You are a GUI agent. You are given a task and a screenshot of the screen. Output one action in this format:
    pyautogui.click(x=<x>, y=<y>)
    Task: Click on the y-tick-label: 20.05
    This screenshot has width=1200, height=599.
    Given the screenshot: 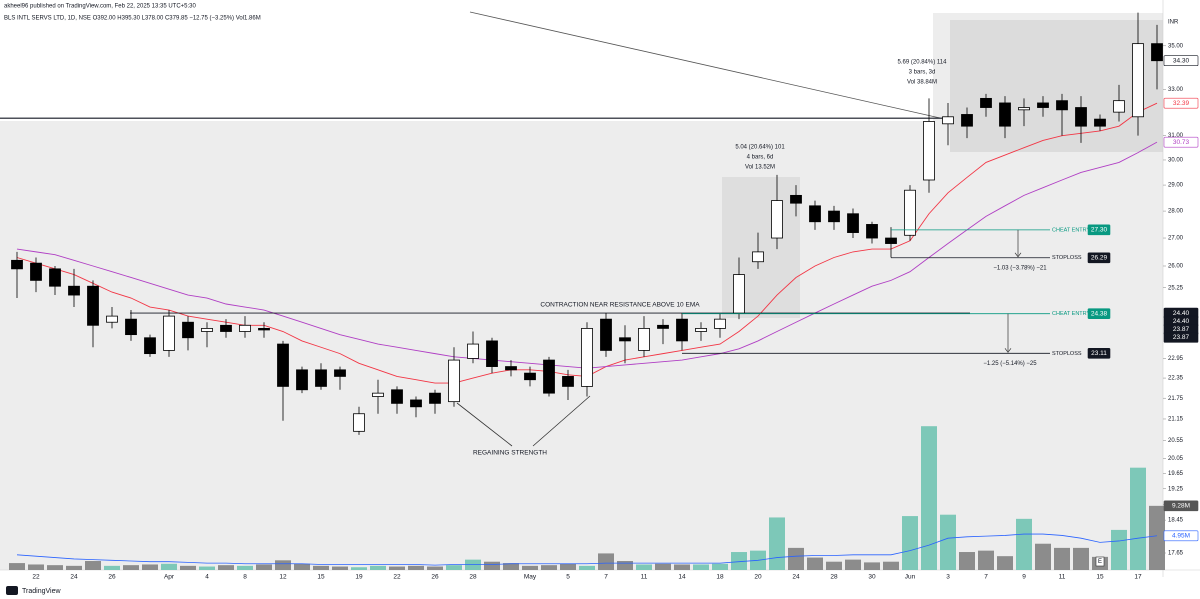 What is the action you would take?
    pyautogui.click(x=1176, y=459)
    